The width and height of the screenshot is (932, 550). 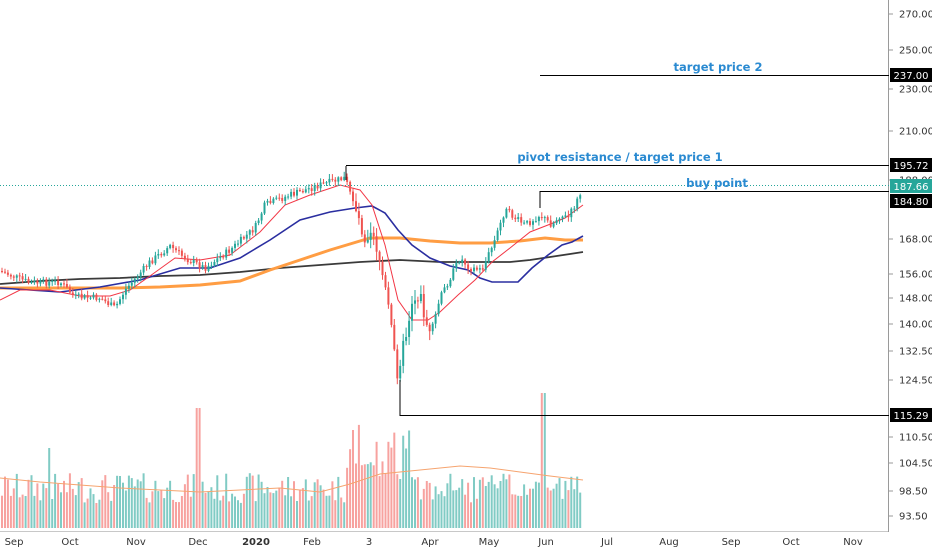 What do you see at coordinates (915, 275) in the screenshot?
I see `price-tick-label: 156.00` at bounding box center [915, 275].